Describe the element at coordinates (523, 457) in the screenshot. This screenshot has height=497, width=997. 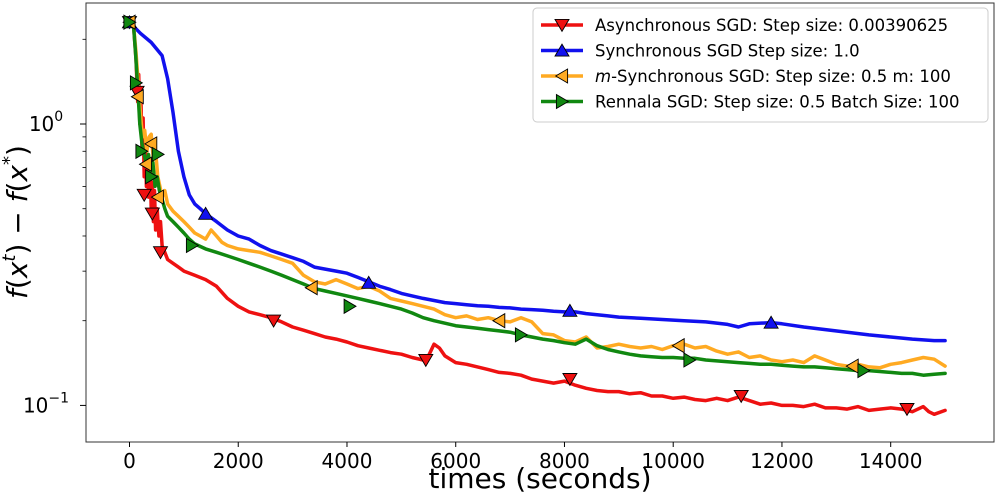
I see `x-axis: 0 2000 4000 6000 8000 10000 12000 14000` at that location.